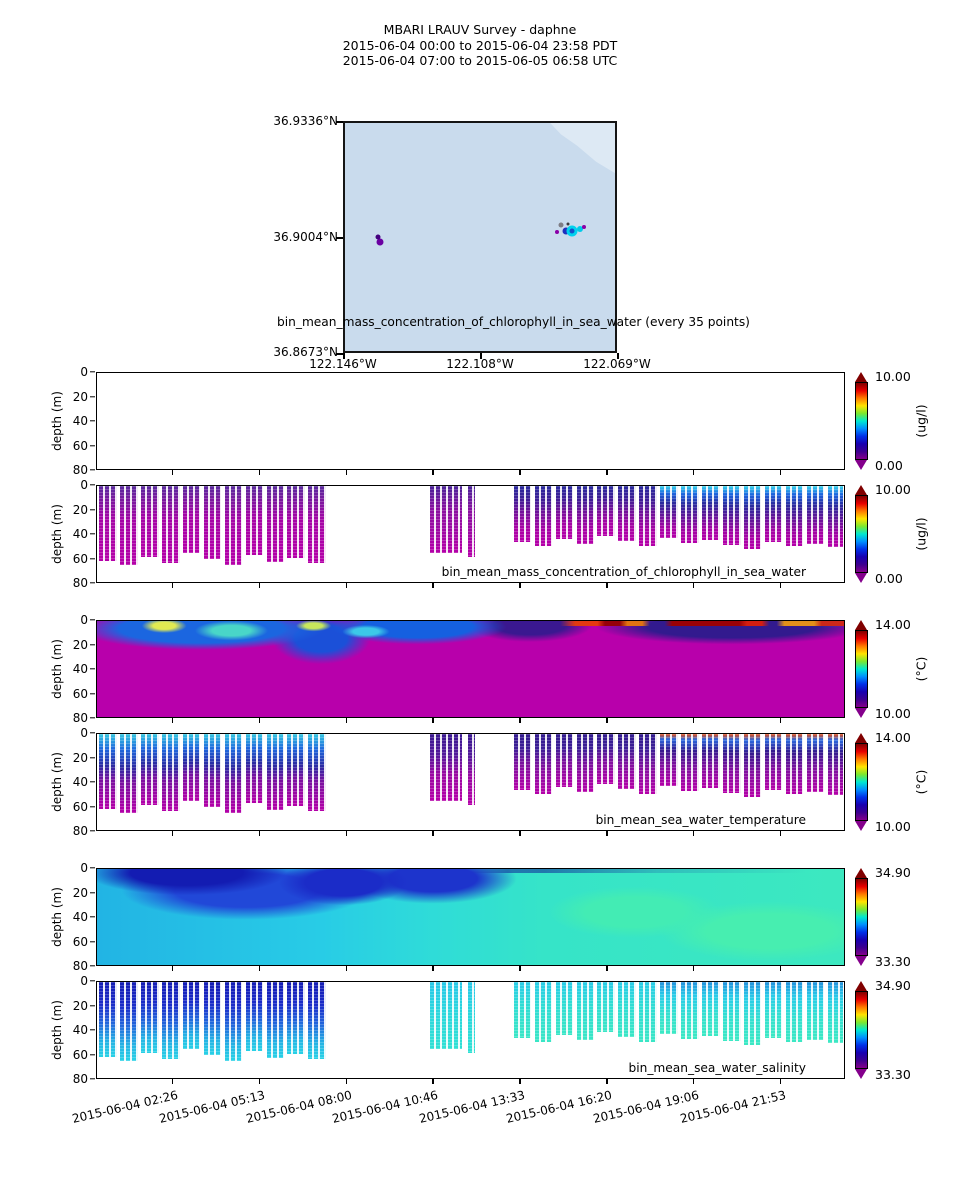 This screenshot has width=960, height=1200. What do you see at coordinates (84, 868) in the screenshot?
I see `depth-tick-label: 0` at bounding box center [84, 868].